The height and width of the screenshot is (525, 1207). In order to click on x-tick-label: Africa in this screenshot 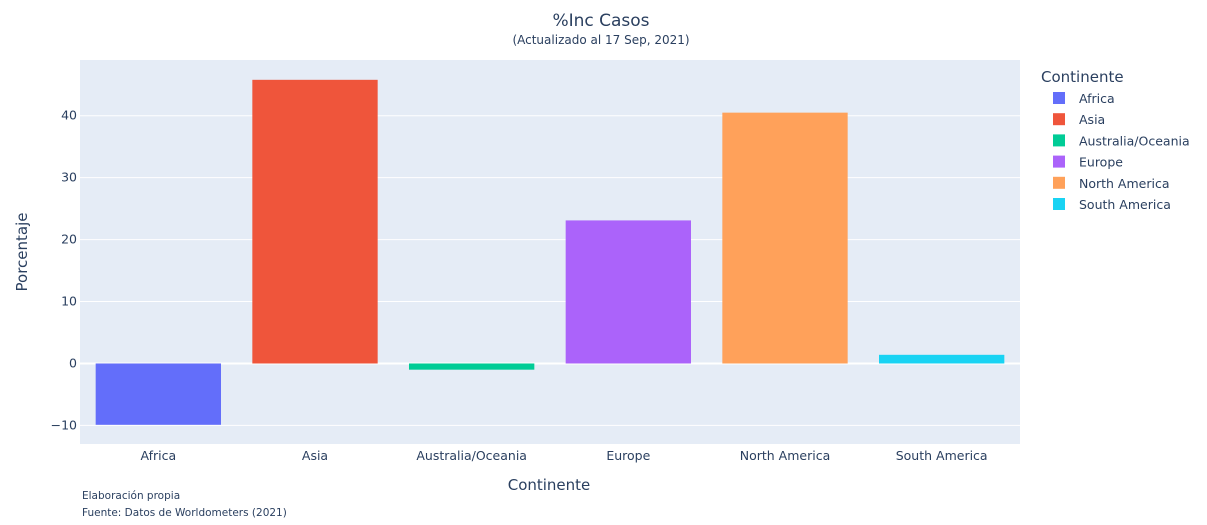, I will do `click(159, 455)`.